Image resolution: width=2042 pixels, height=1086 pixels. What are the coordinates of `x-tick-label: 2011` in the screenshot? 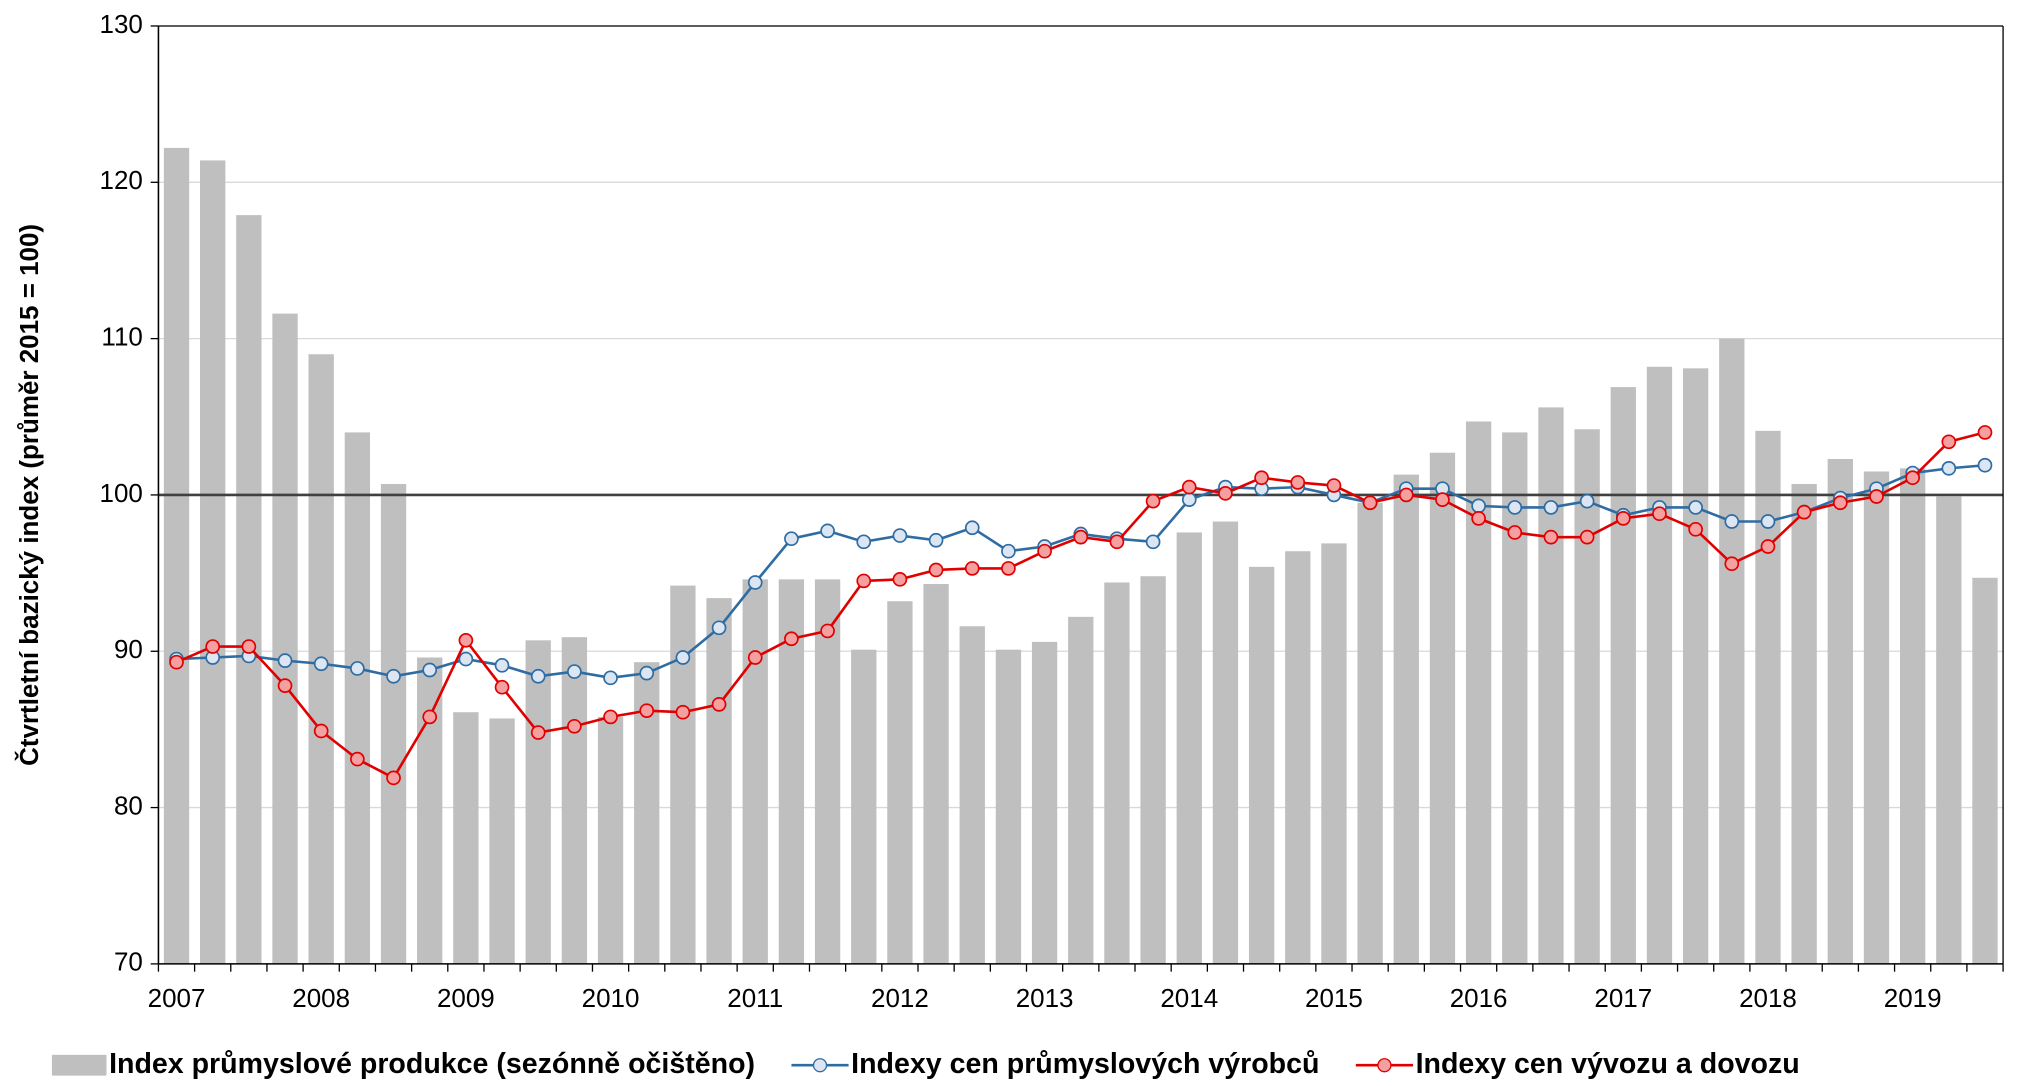 It's located at (755, 998).